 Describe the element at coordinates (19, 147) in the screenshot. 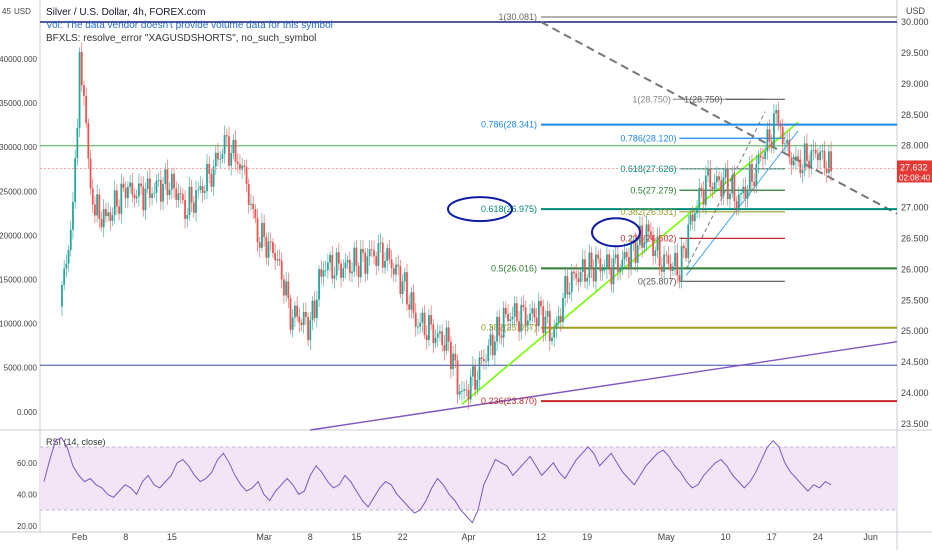

I see `left-axis-tick: 30000.000` at that location.